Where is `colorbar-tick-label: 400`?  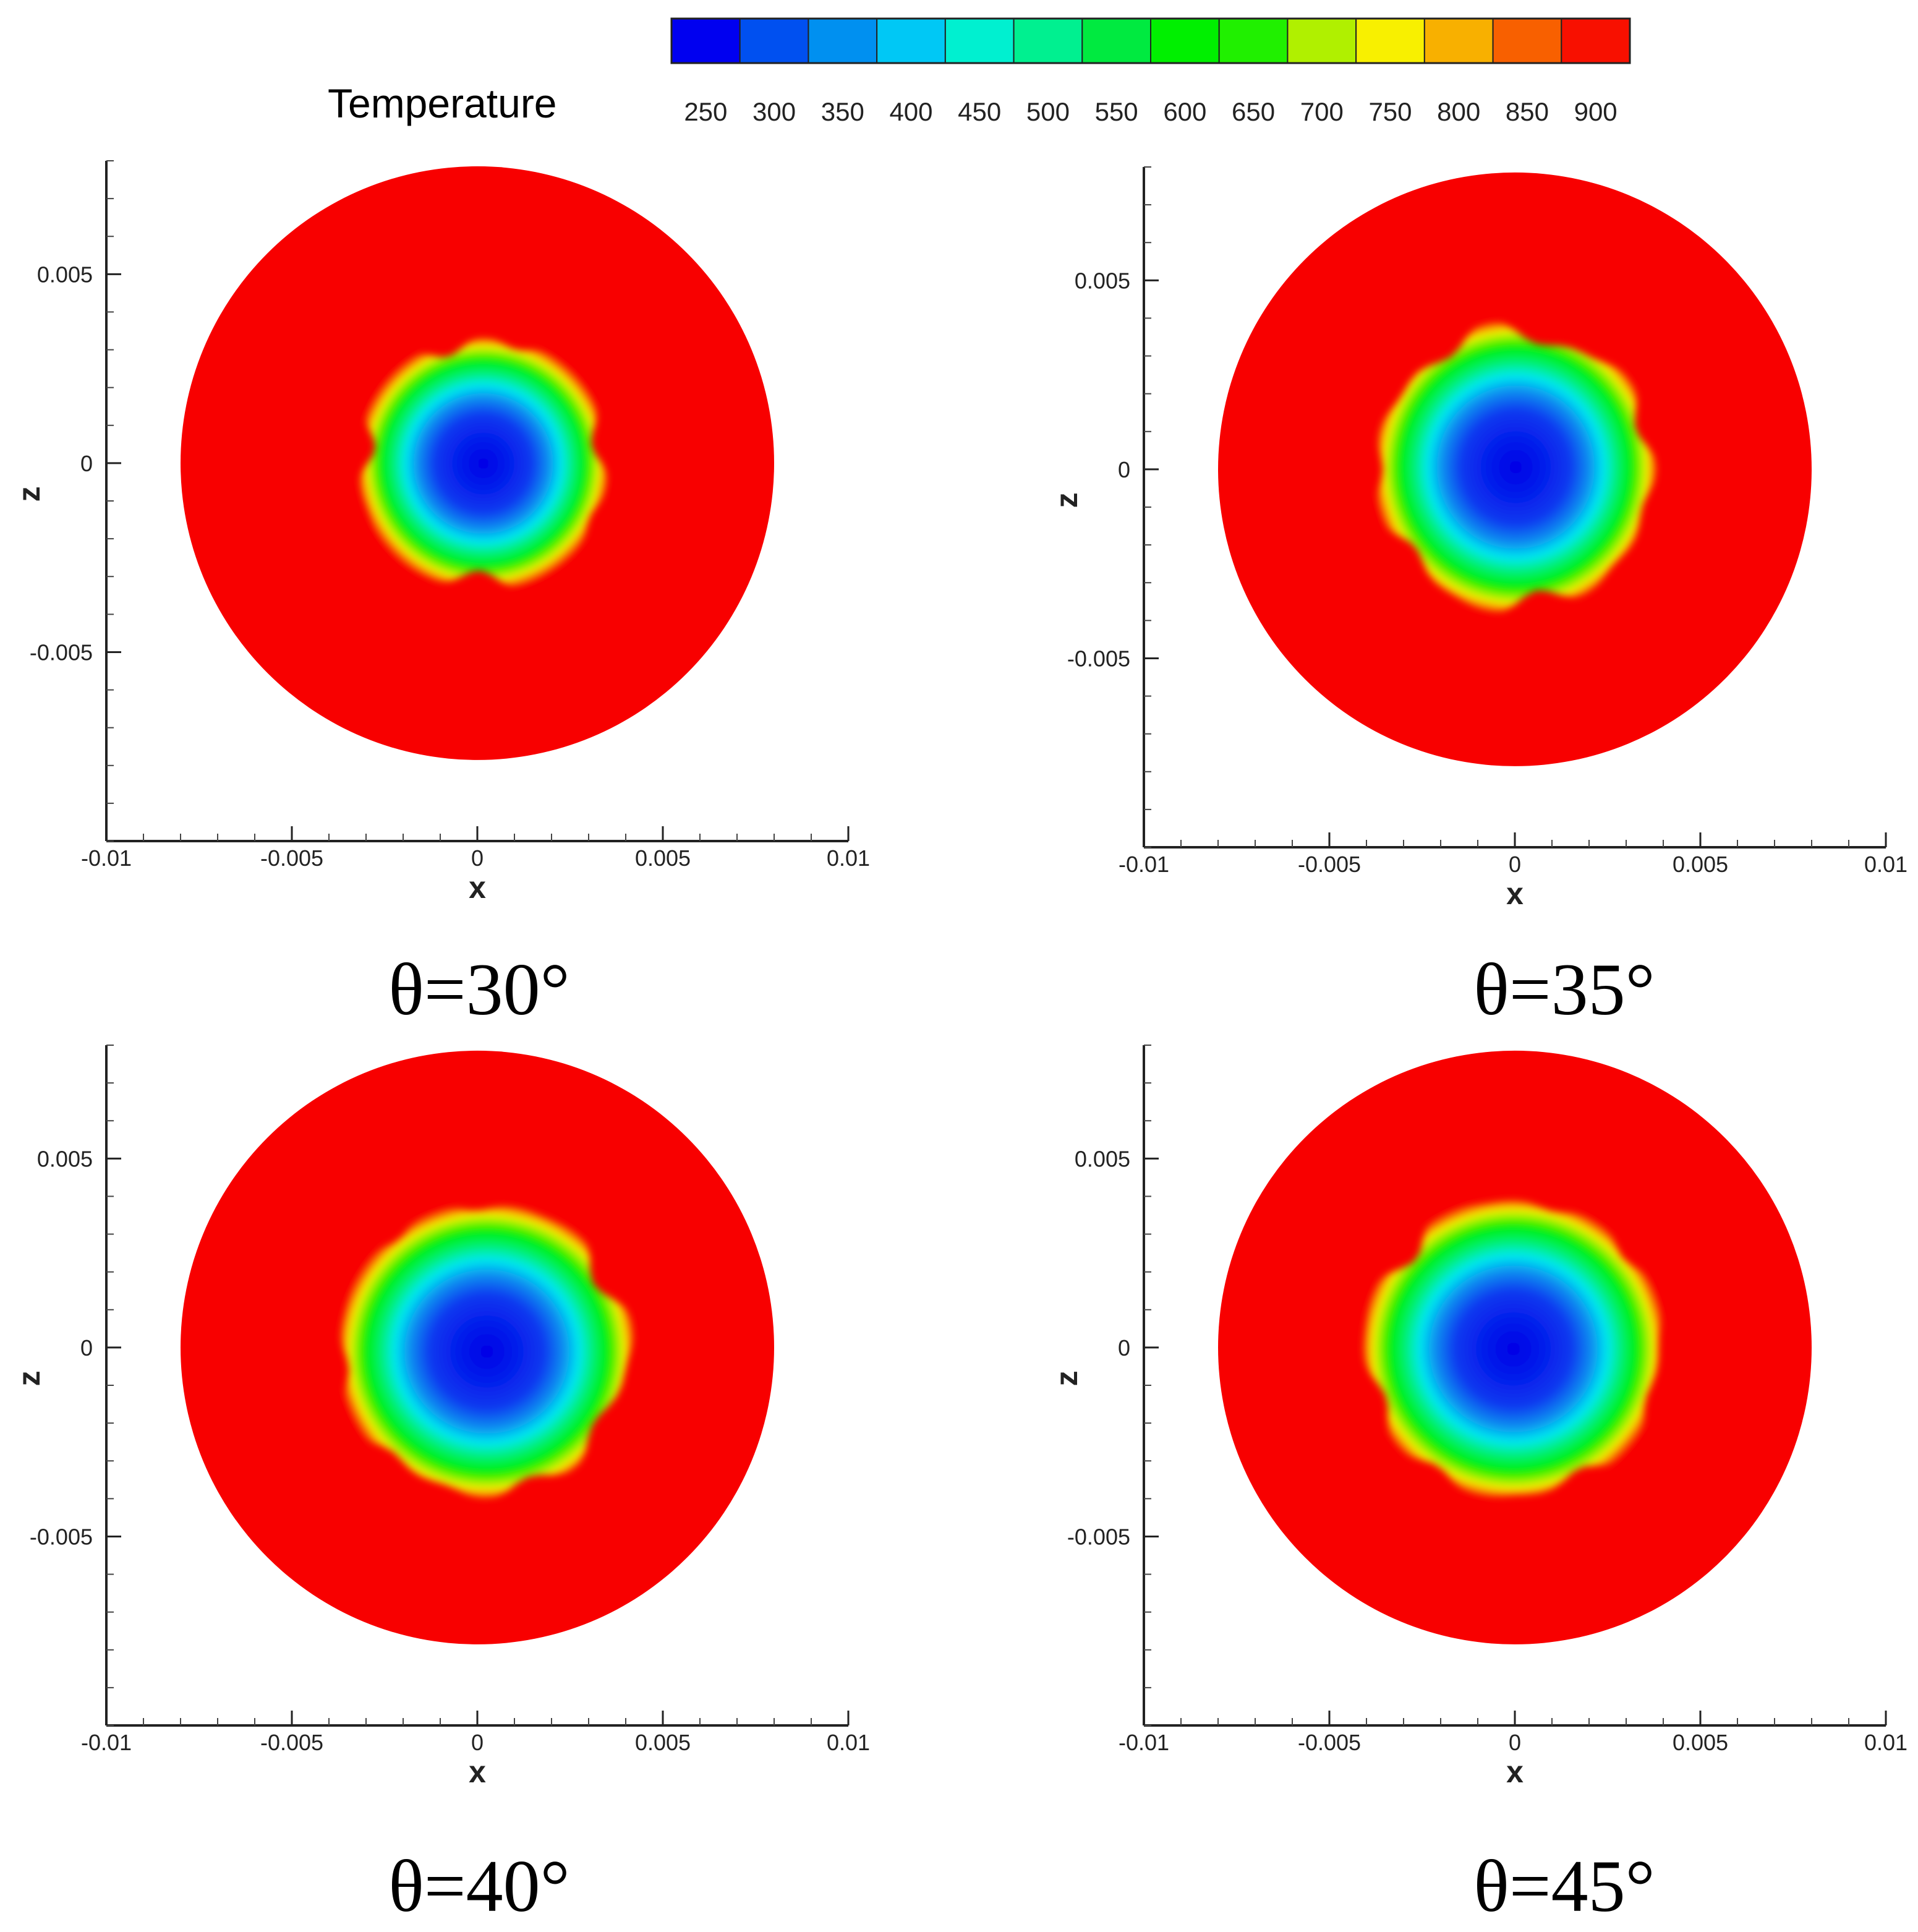 colorbar-tick-label: 400 is located at coordinates (910, 111).